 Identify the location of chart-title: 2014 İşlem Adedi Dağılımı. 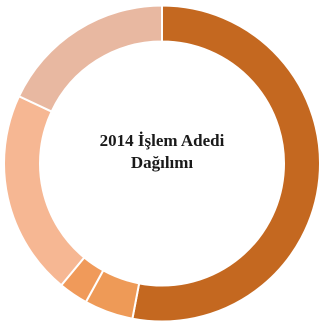
(162, 152).